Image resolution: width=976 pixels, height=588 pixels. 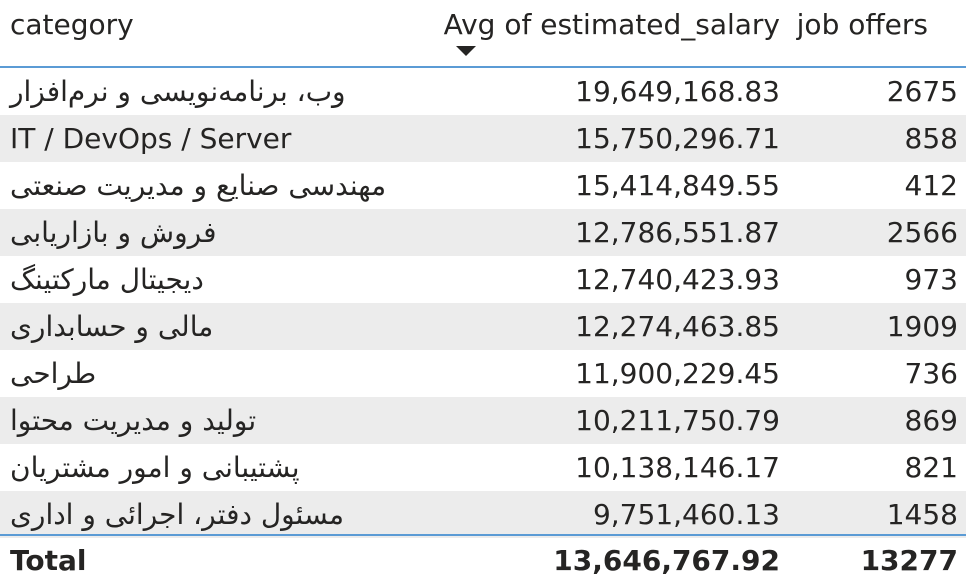 I want to click on cell-avg-salary: 15,414,849.55, so click(x=677, y=185).